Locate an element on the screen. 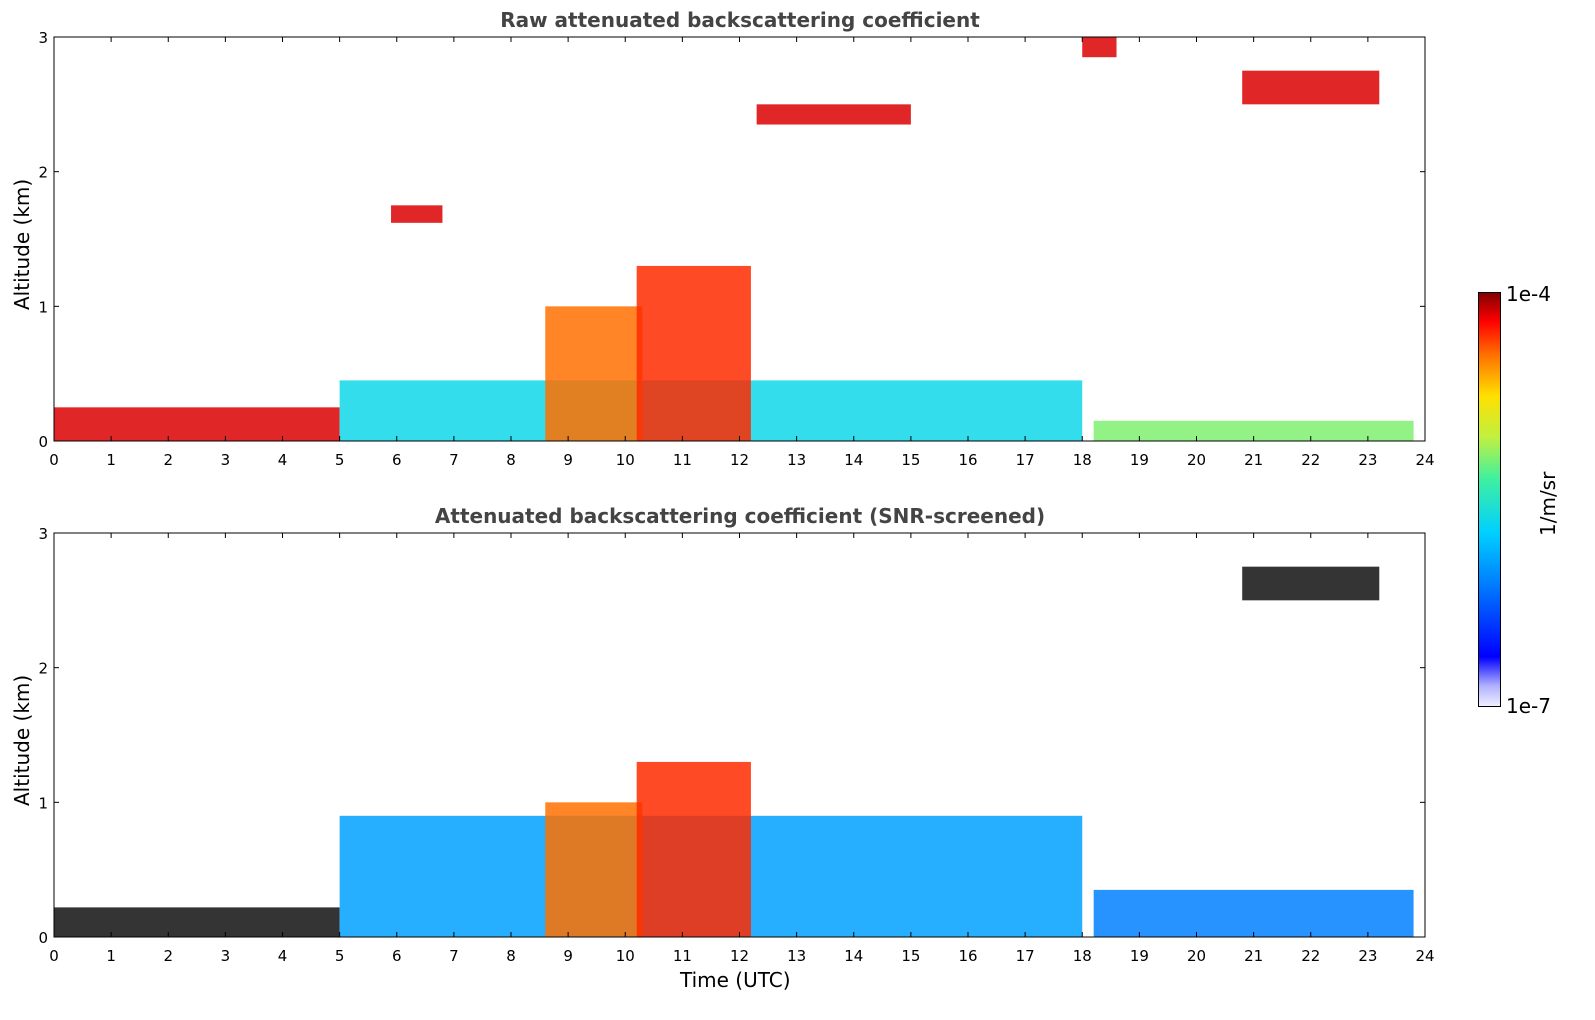 Image resolution: width=1595 pixels, height=1020 pixels. colorbar is located at coordinates (1489, 499).